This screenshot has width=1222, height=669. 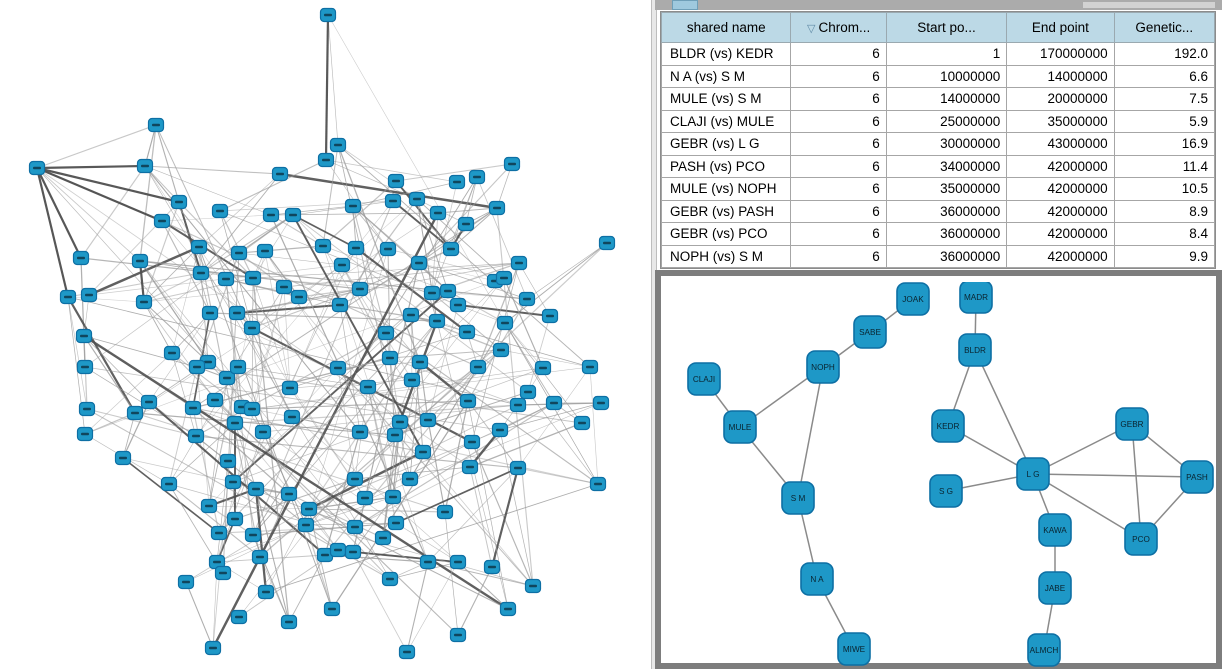 What do you see at coordinates (817, 579) in the screenshot?
I see `network-node-n-a: N A` at bounding box center [817, 579].